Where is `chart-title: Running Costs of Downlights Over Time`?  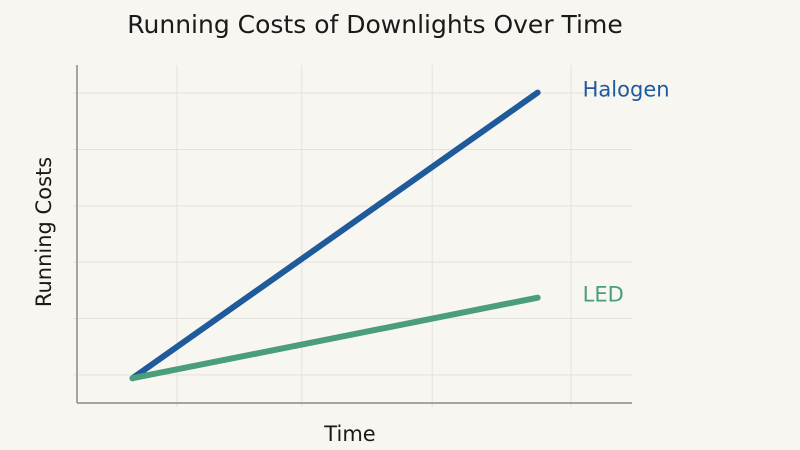
chart-title: Running Costs of Downlights Over Time is located at coordinates (374, 24).